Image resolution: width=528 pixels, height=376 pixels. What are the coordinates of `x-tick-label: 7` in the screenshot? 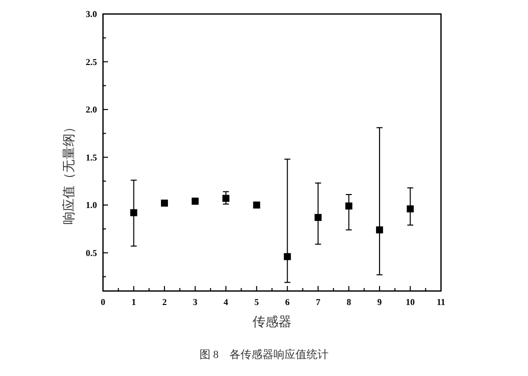 It's located at (318, 302).